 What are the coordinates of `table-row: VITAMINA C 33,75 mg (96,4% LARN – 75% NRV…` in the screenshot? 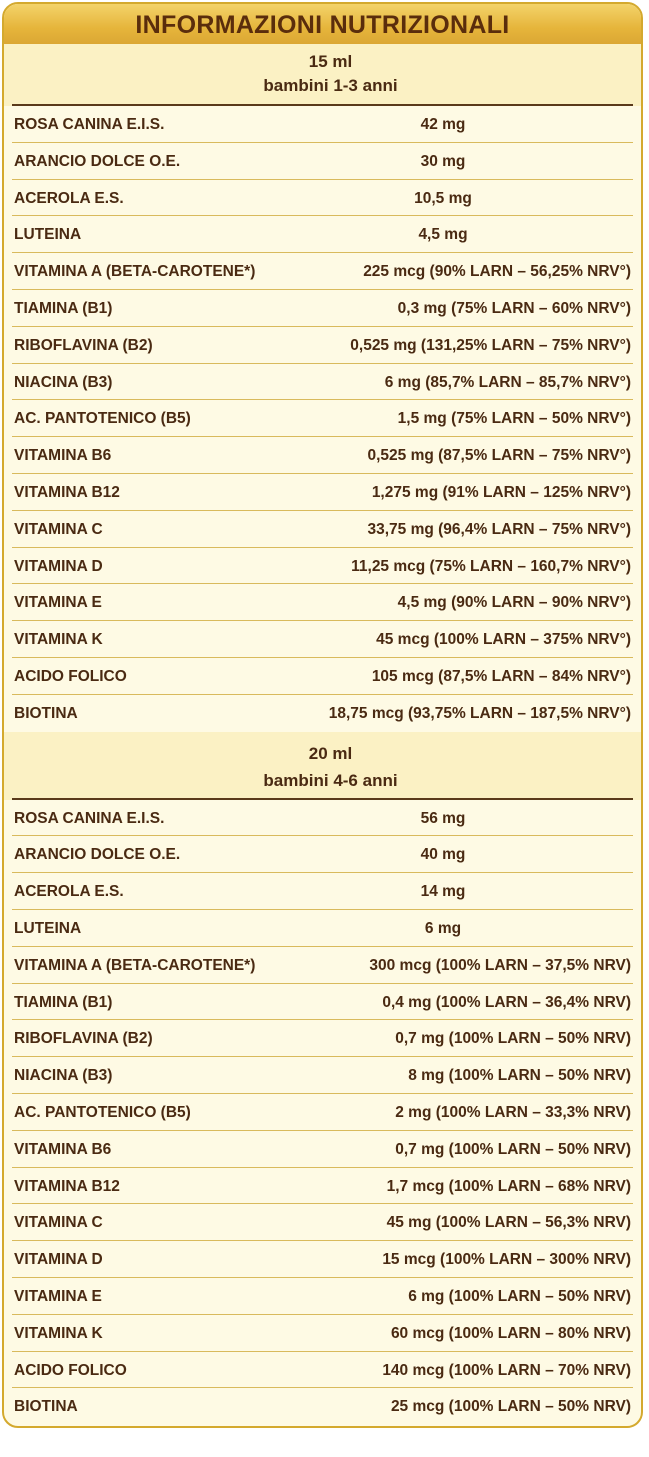 It's located at (322, 529).